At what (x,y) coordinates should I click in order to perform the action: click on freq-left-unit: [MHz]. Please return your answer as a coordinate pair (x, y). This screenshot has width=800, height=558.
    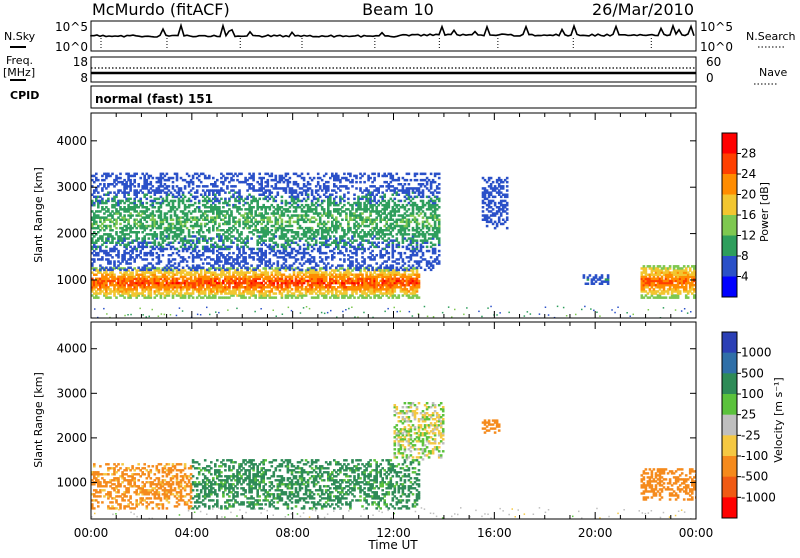
    Looking at the image, I should click on (19, 72).